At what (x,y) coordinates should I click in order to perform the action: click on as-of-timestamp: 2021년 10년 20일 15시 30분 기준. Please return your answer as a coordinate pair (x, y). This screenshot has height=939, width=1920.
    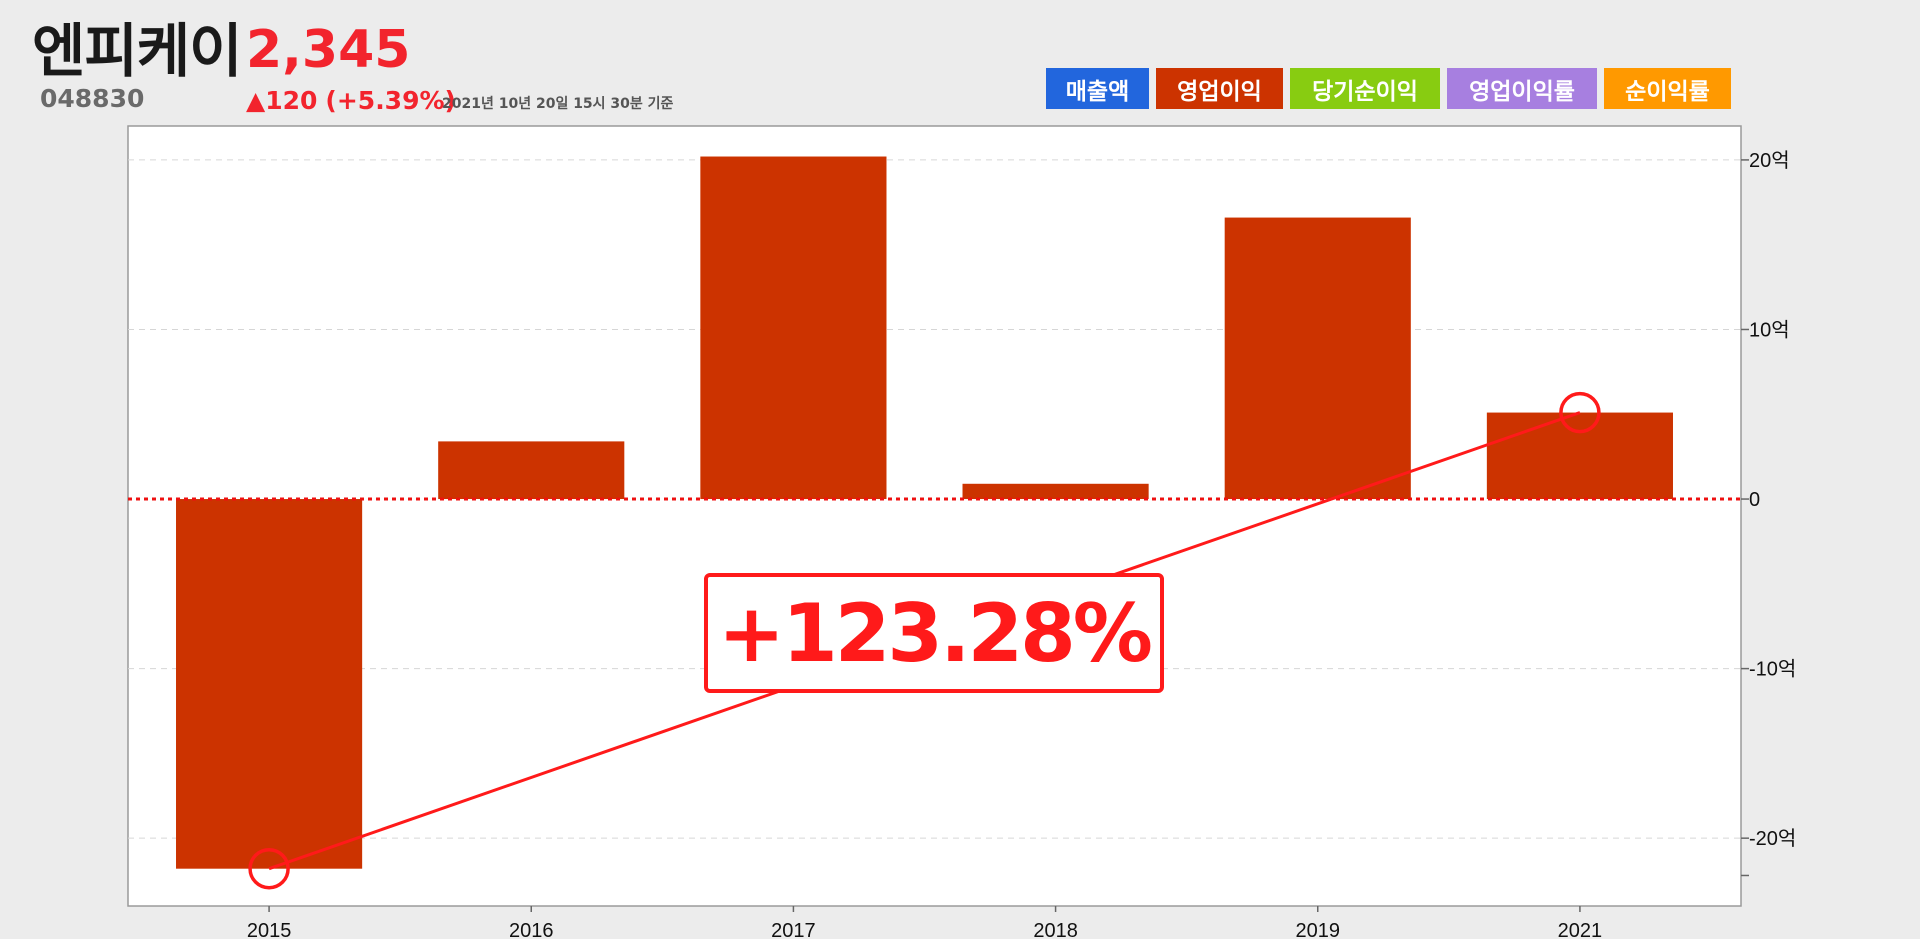
    Looking at the image, I should click on (558, 104).